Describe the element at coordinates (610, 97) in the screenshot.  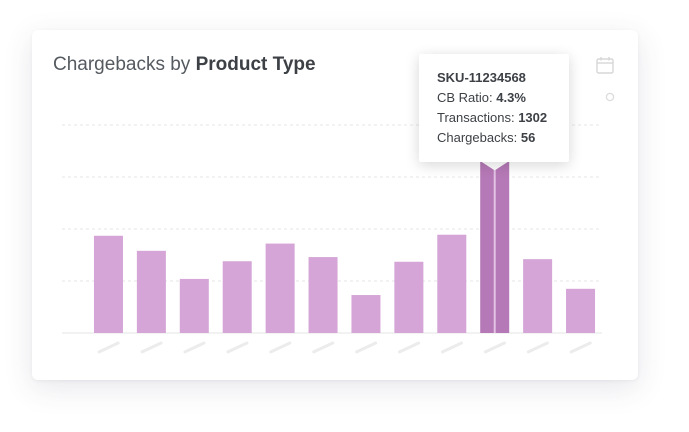
I see `dot-icon` at that location.